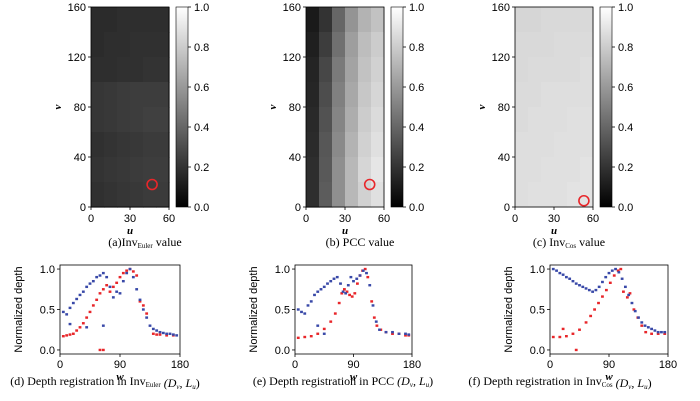 Image resolution: width=700 pixels, height=401 pixels. What do you see at coordinates (609, 377) in the screenshot?
I see `x-axis-label: w` at bounding box center [609, 377].